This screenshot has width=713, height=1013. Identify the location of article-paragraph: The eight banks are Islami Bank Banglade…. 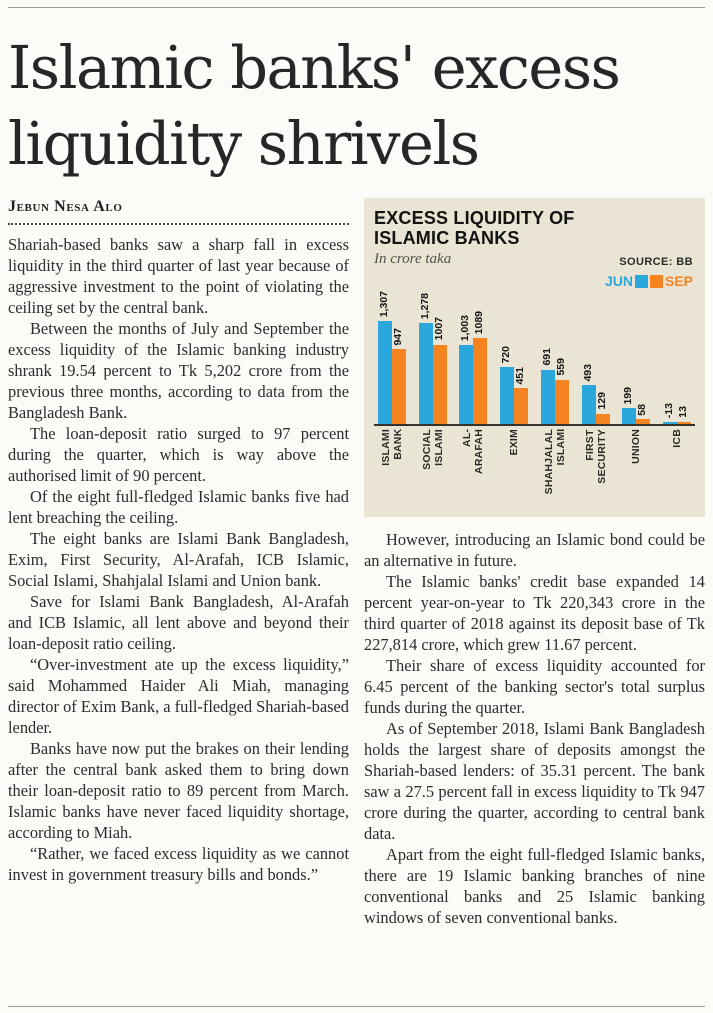
(178, 559).